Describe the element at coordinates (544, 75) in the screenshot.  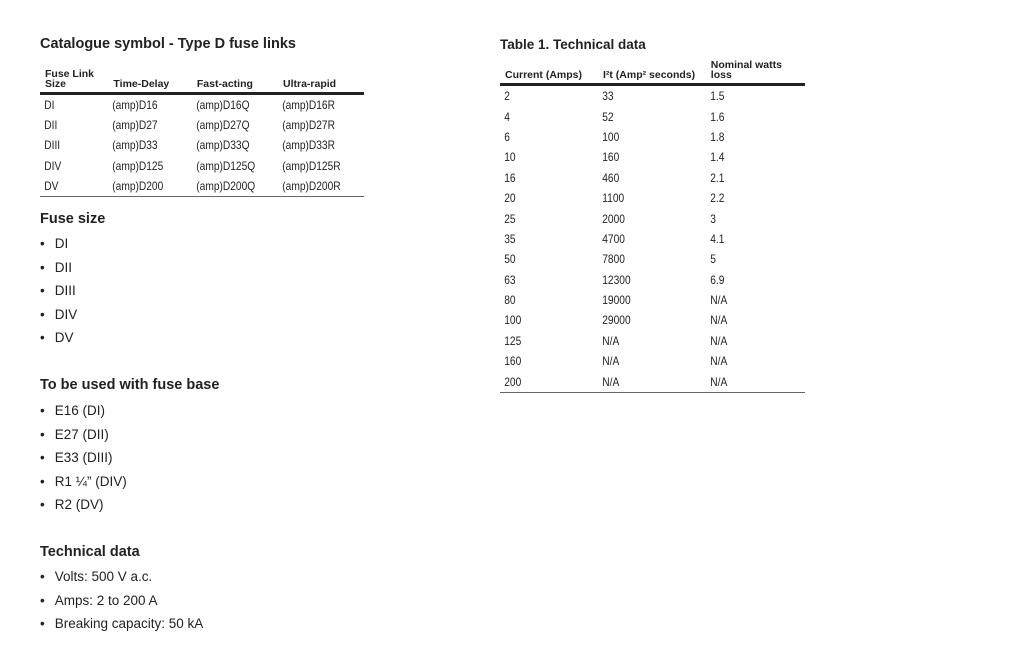
I see `column-header: Current (Amps)` at that location.